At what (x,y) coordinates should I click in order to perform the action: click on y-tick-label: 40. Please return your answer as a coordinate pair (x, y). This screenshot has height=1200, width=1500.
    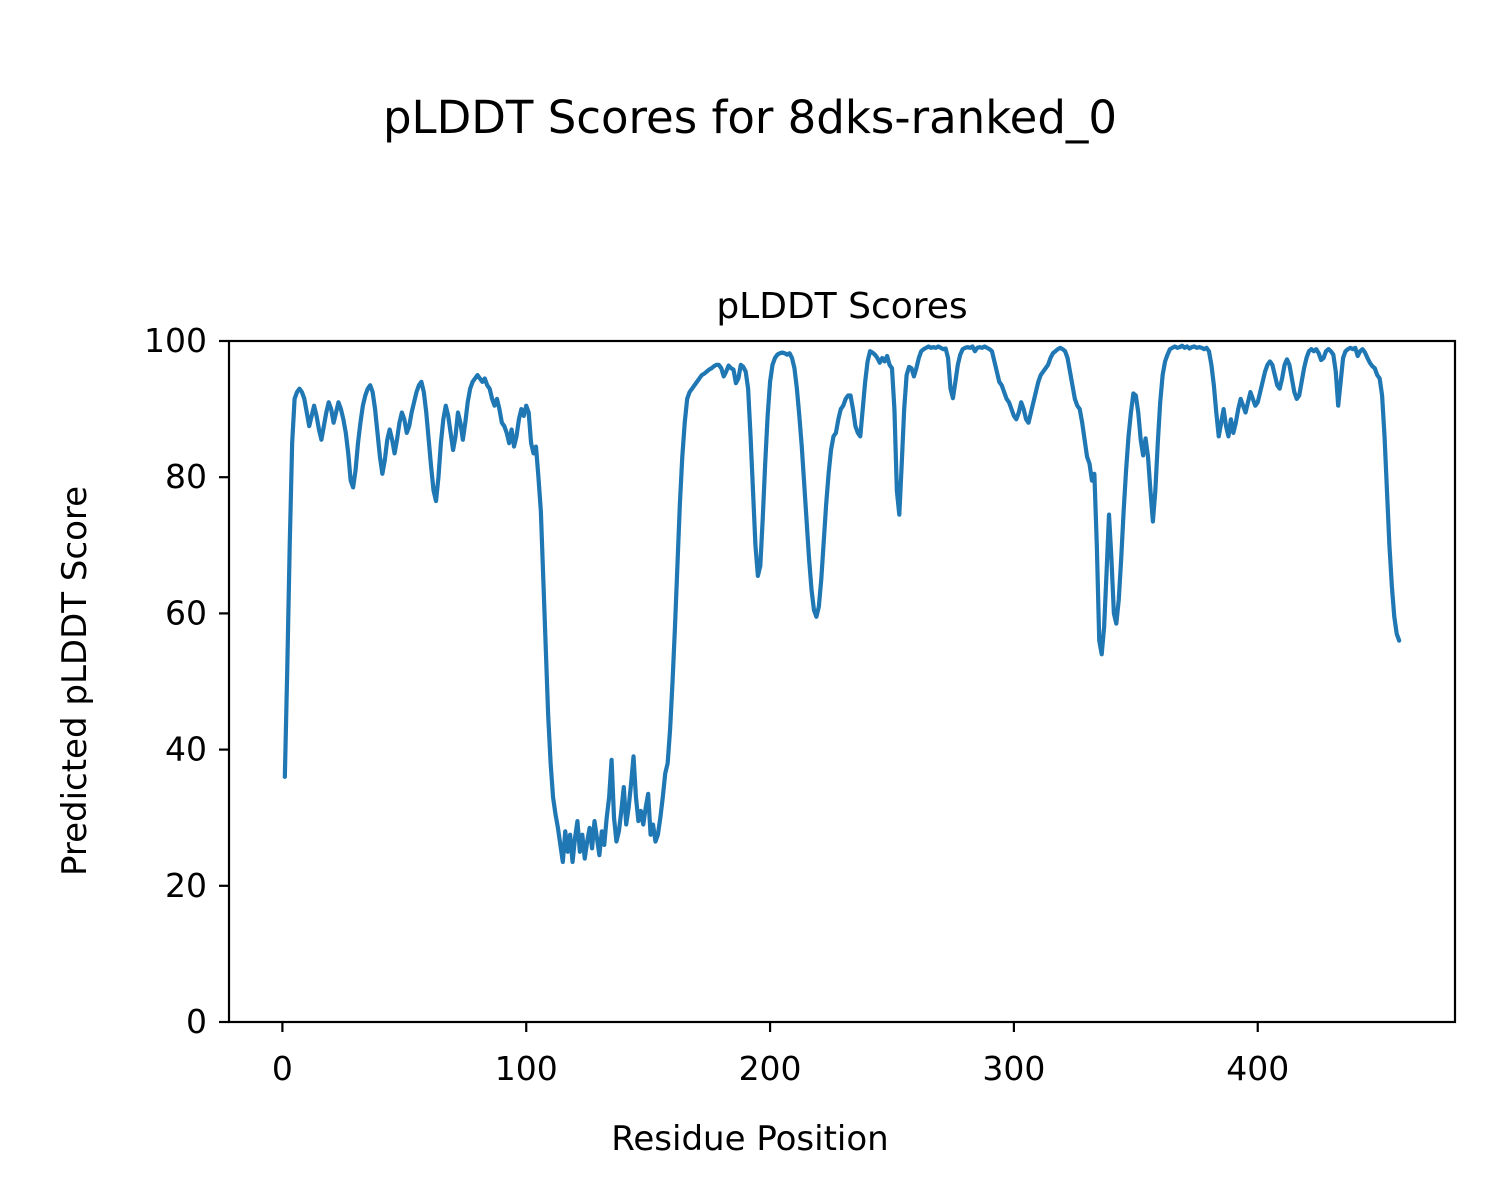
    Looking at the image, I should click on (186, 749).